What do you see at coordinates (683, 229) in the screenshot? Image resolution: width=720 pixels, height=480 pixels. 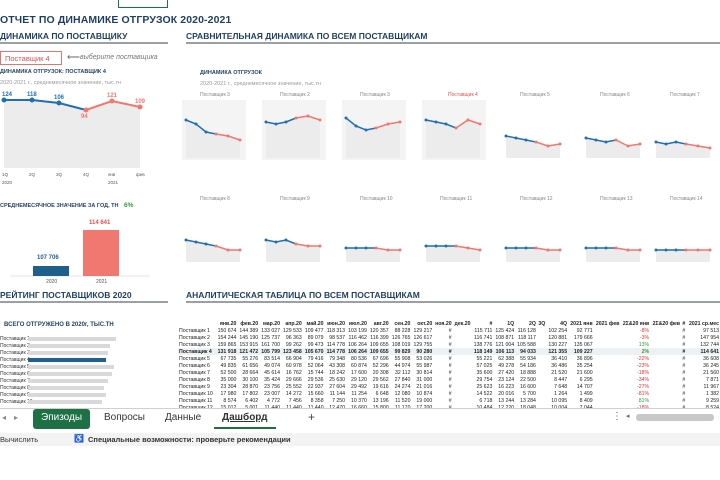 I see `small-chart-14: Поставщик 14` at bounding box center [683, 229].